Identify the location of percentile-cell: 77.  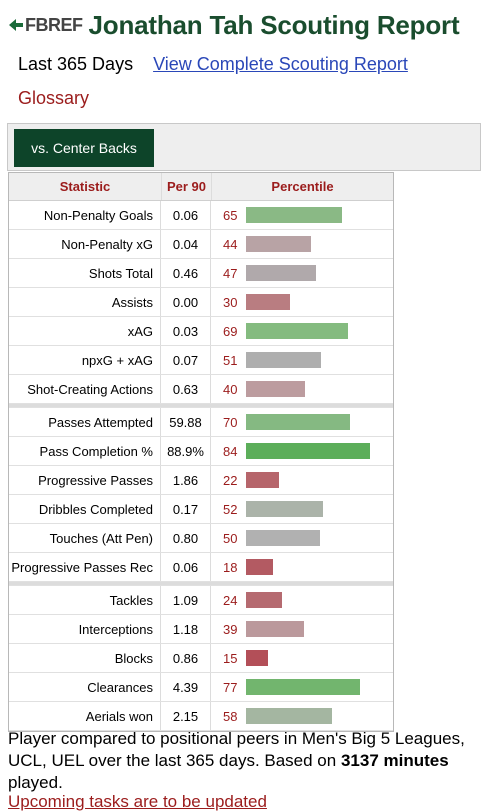
(302, 687).